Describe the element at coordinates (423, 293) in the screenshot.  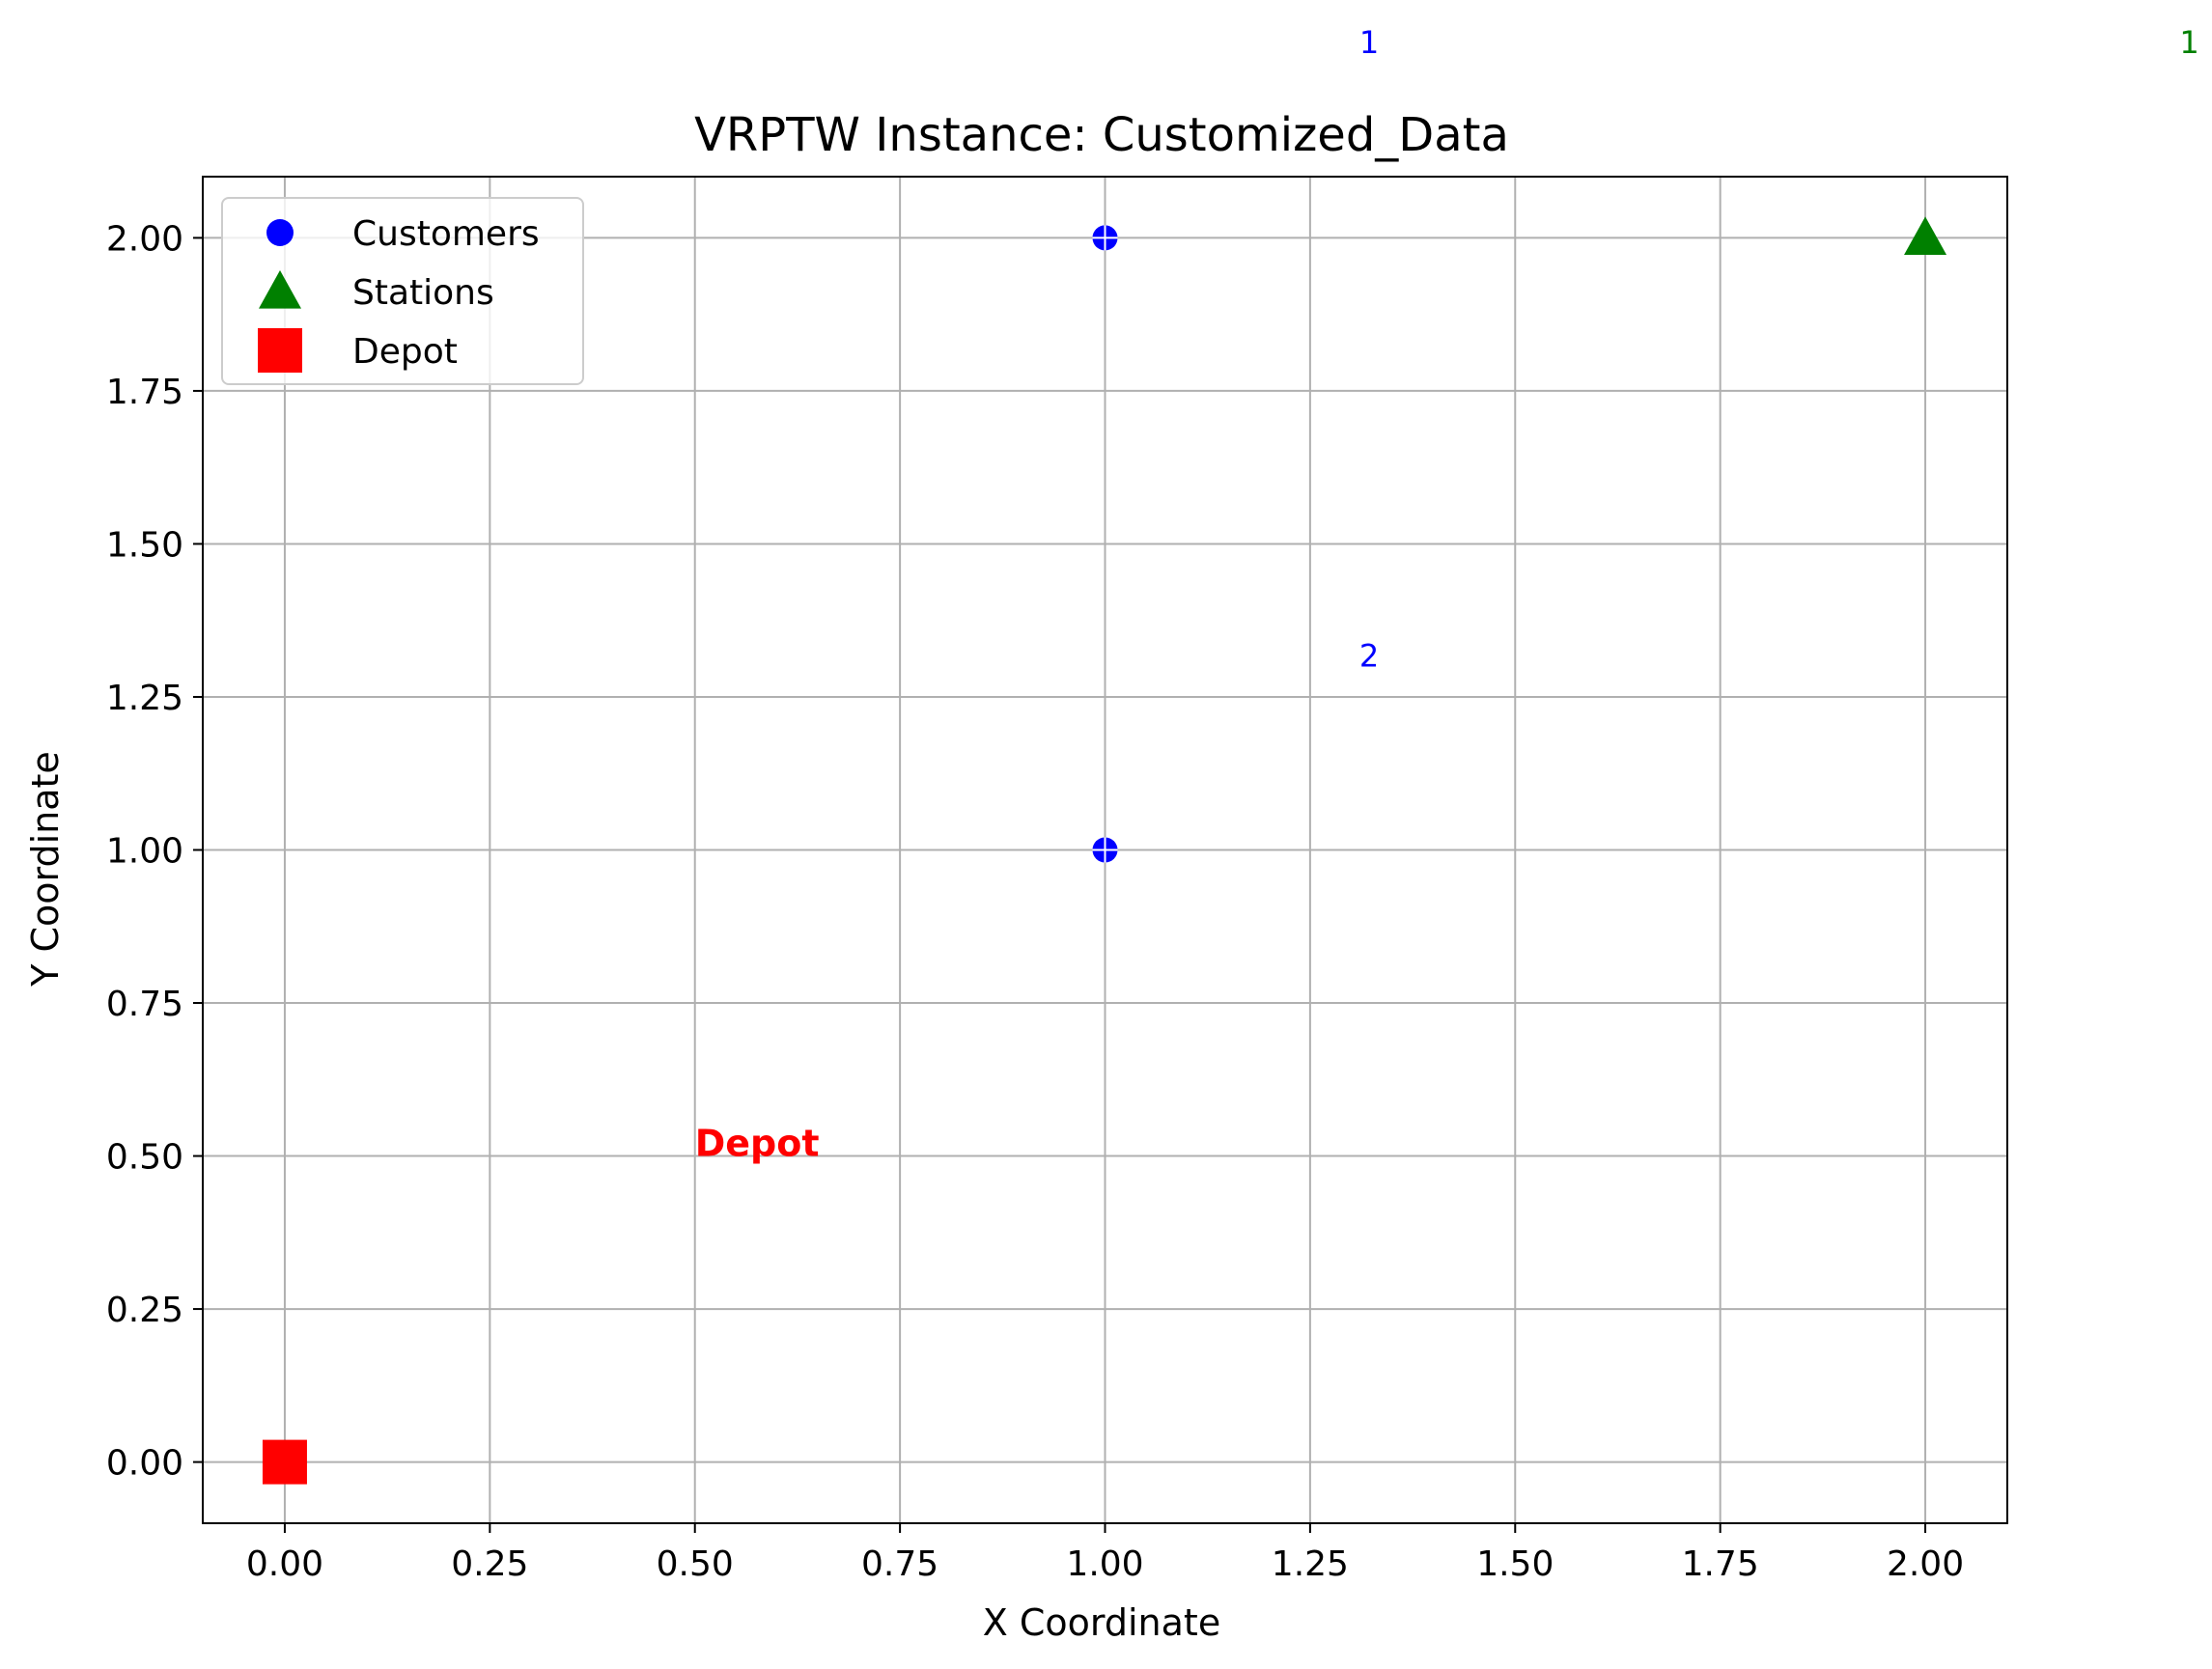
I see `legend-label-stations: Stations` at that location.